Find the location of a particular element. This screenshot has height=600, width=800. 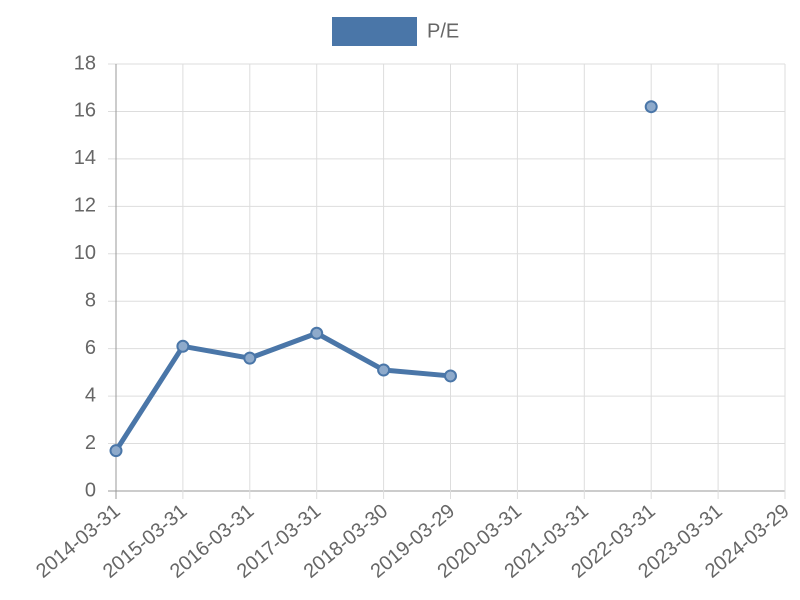

y-tick-label: 14 is located at coordinates (85, 158).